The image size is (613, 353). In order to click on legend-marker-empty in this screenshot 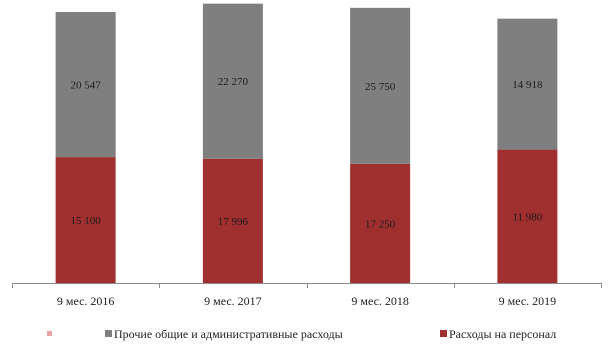, I will do `click(49, 333)`.